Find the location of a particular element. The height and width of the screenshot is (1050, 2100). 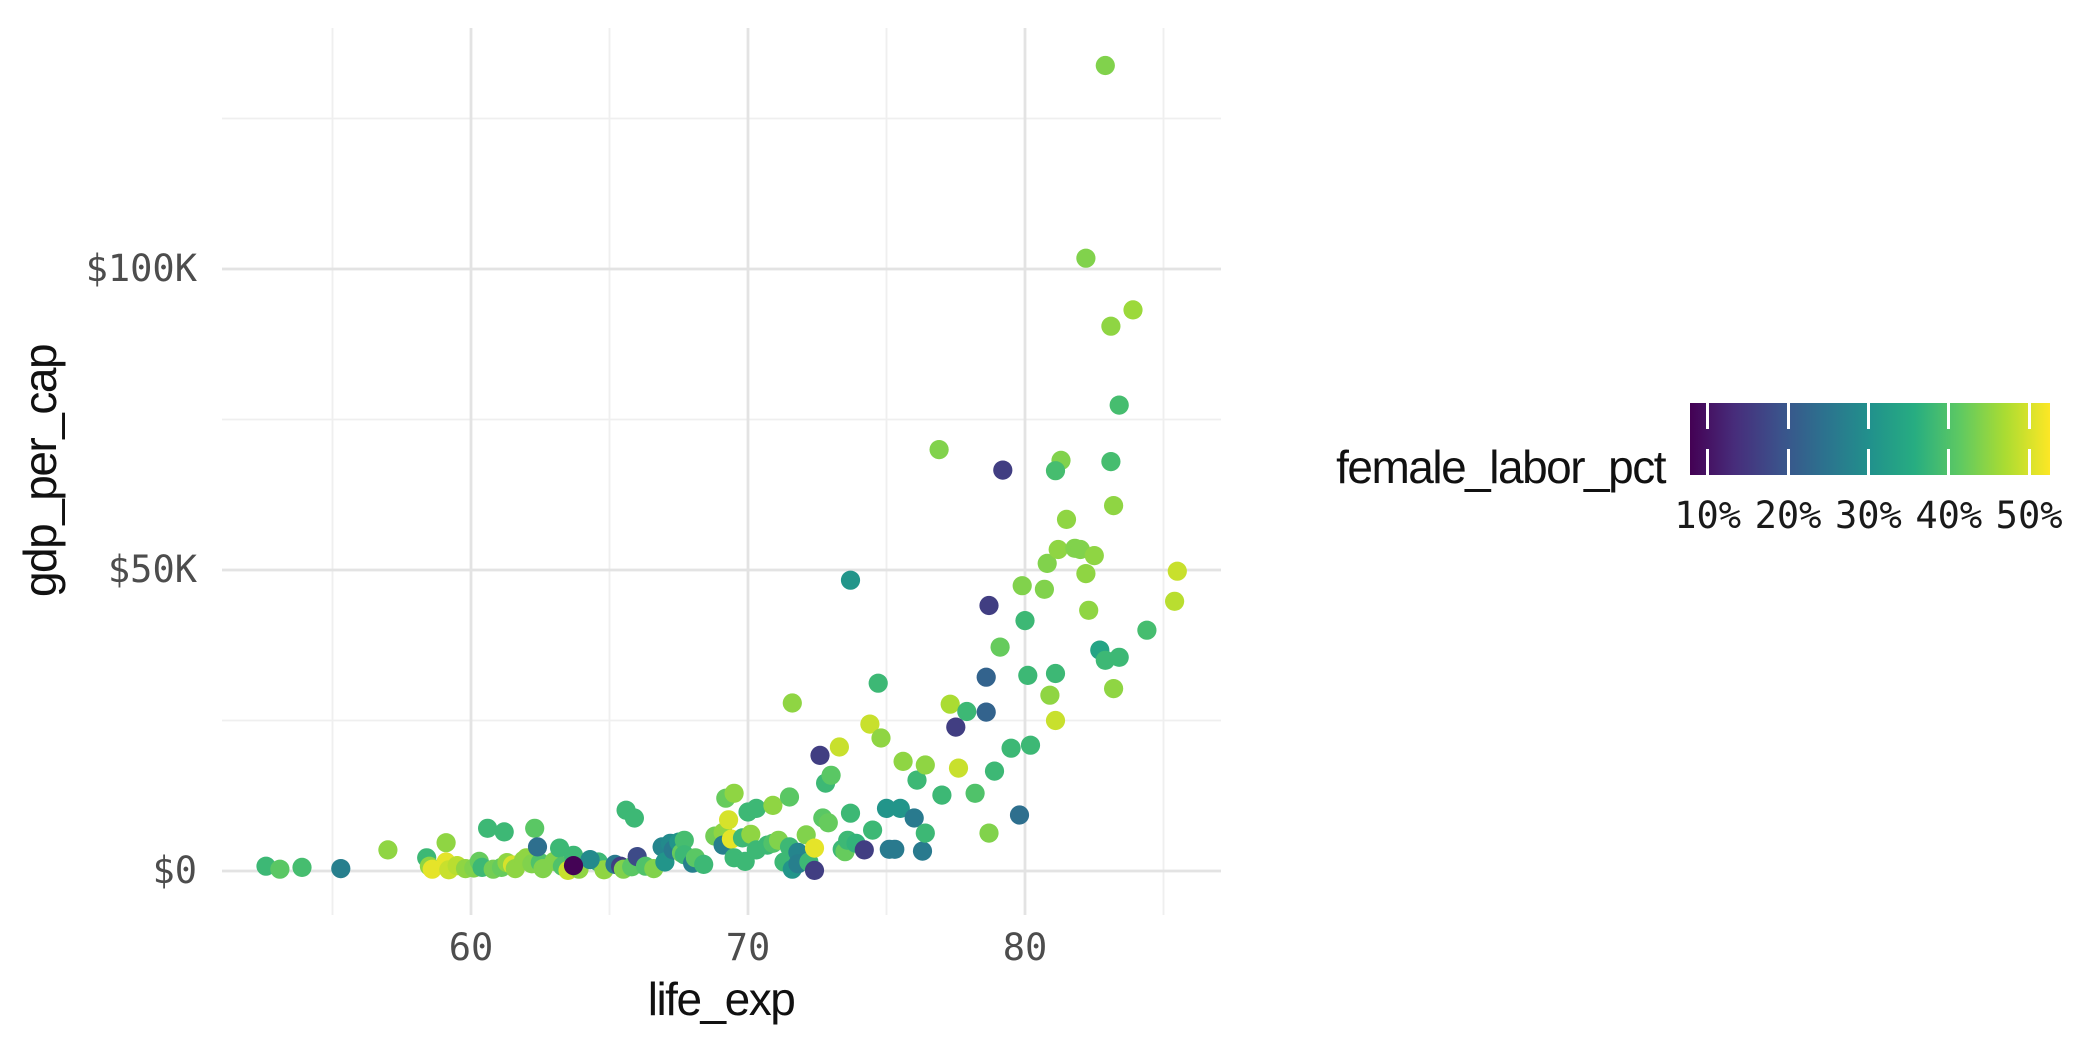

x-tick-label: 60 is located at coordinates (471, 947).